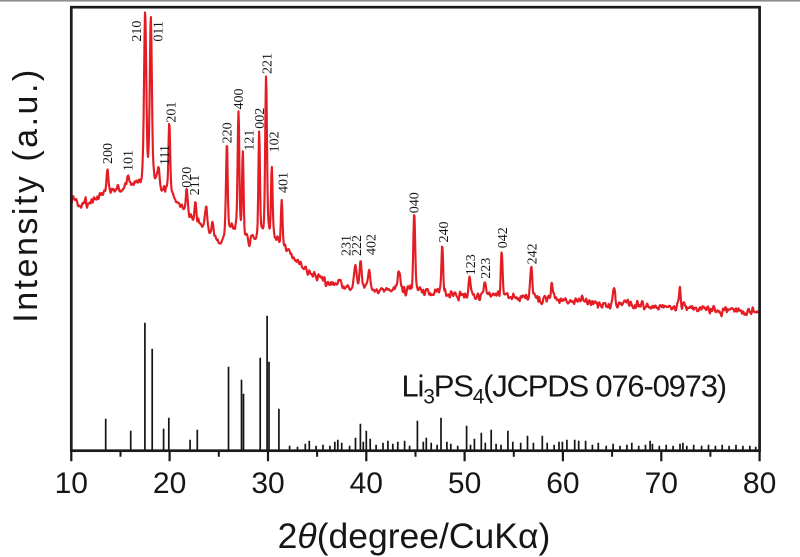  What do you see at coordinates (366, 483) in the screenshot?
I see `svg-text: 40` at bounding box center [366, 483].